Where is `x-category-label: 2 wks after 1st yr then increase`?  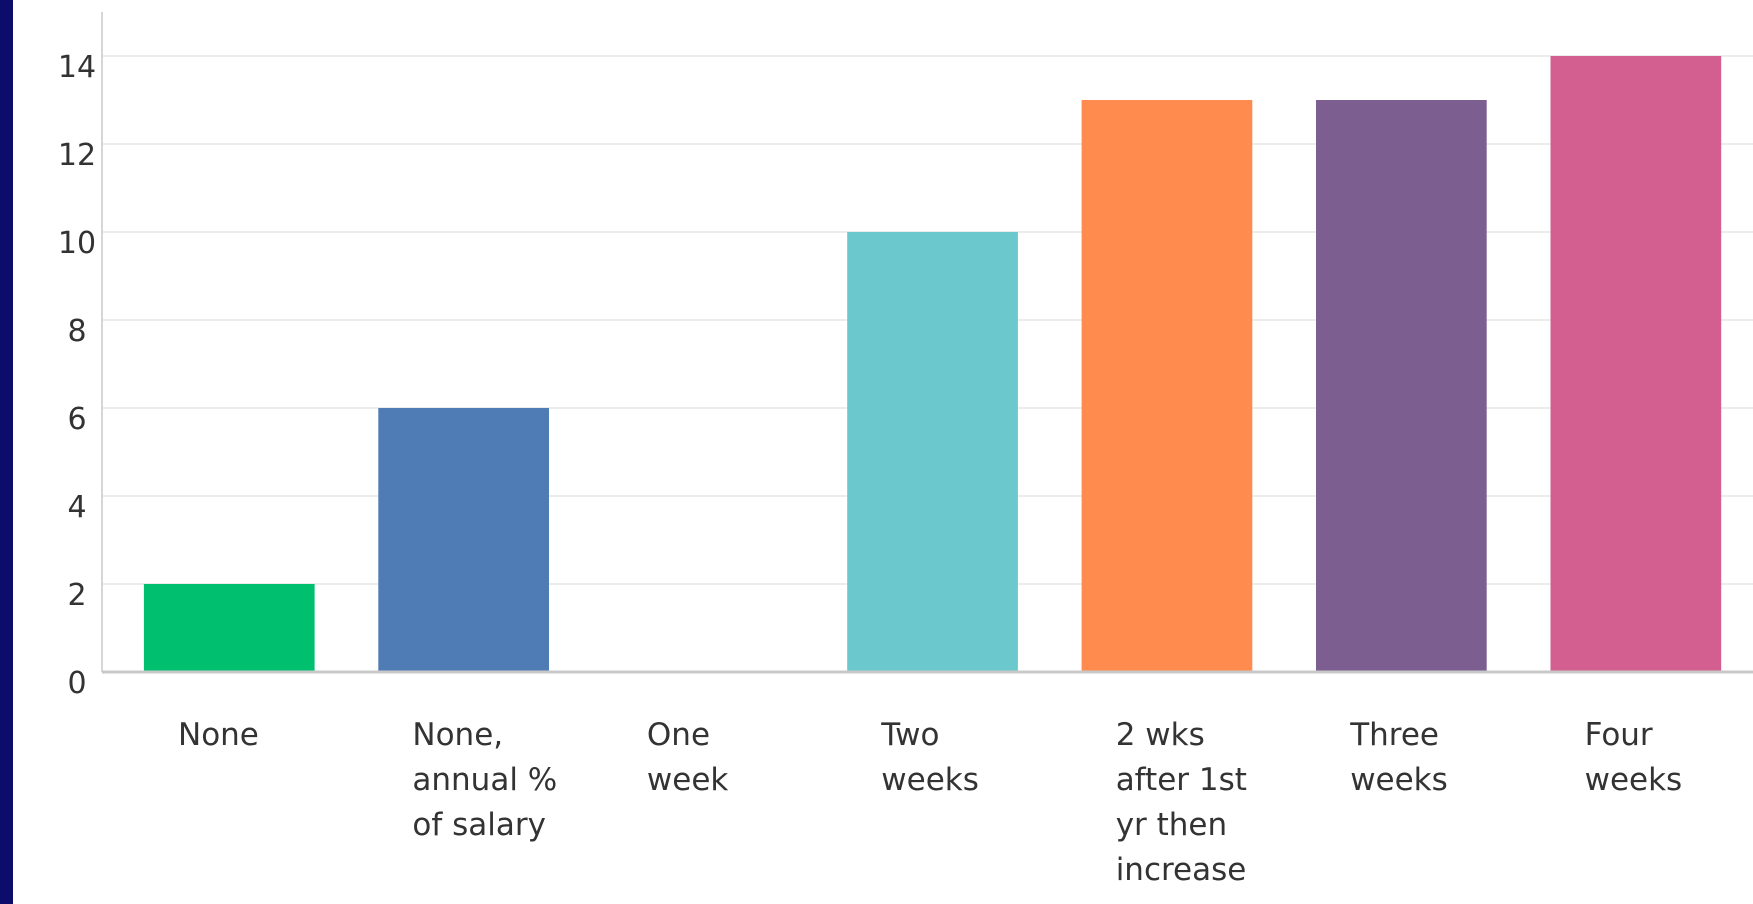 x-category-label: 2 wks after 1st yr then increase is located at coordinates (1181, 802).